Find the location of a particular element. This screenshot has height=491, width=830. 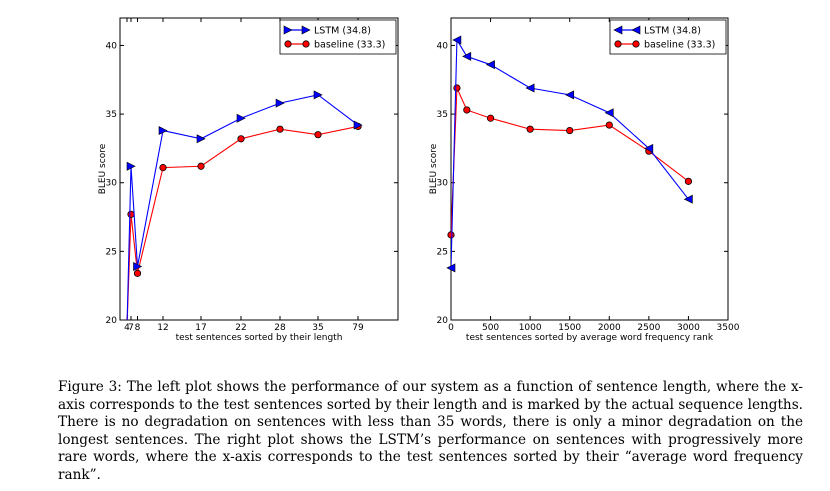

right-x-tick-label: 3000 is located at coordinates (688, 328).